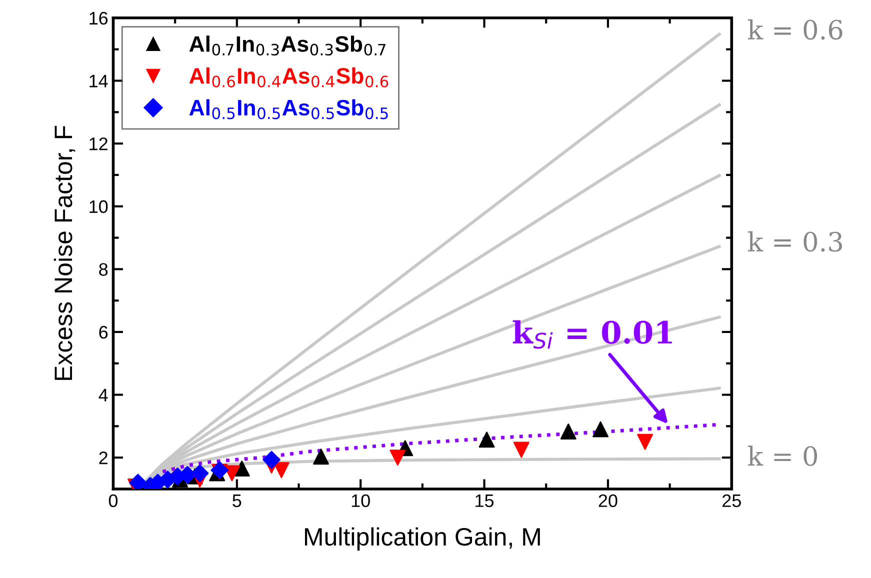 This screenshot has width=871, height=578. What do you see at coordinates (237, 501) in the screenshot?
I see `x-tick-label: 5` at bounding box center [237, 501].